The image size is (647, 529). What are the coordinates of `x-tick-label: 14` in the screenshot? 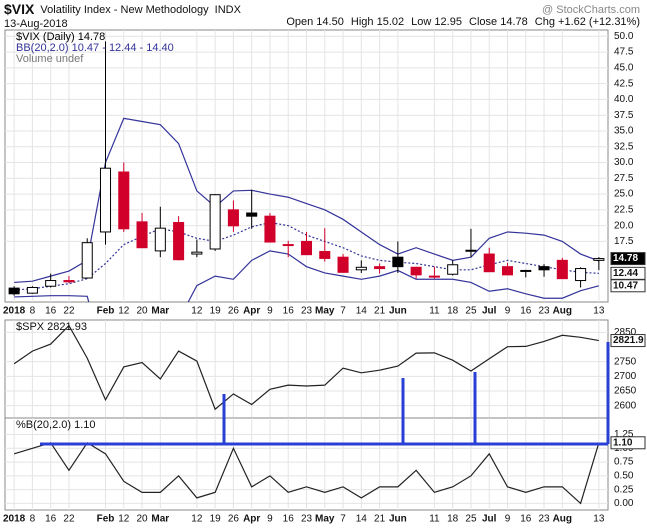 It's located at (362, 311).